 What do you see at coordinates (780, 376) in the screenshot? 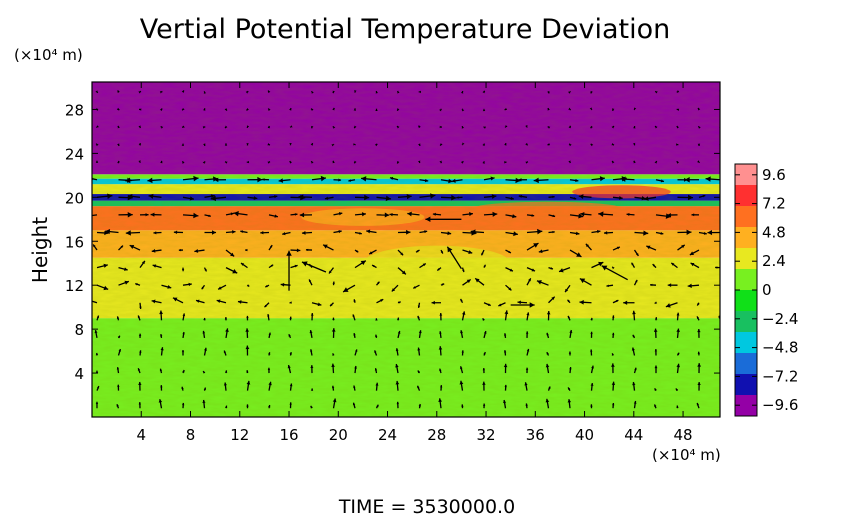
I see `colorbar-label: −7.2` at bounding box center [780, 376].